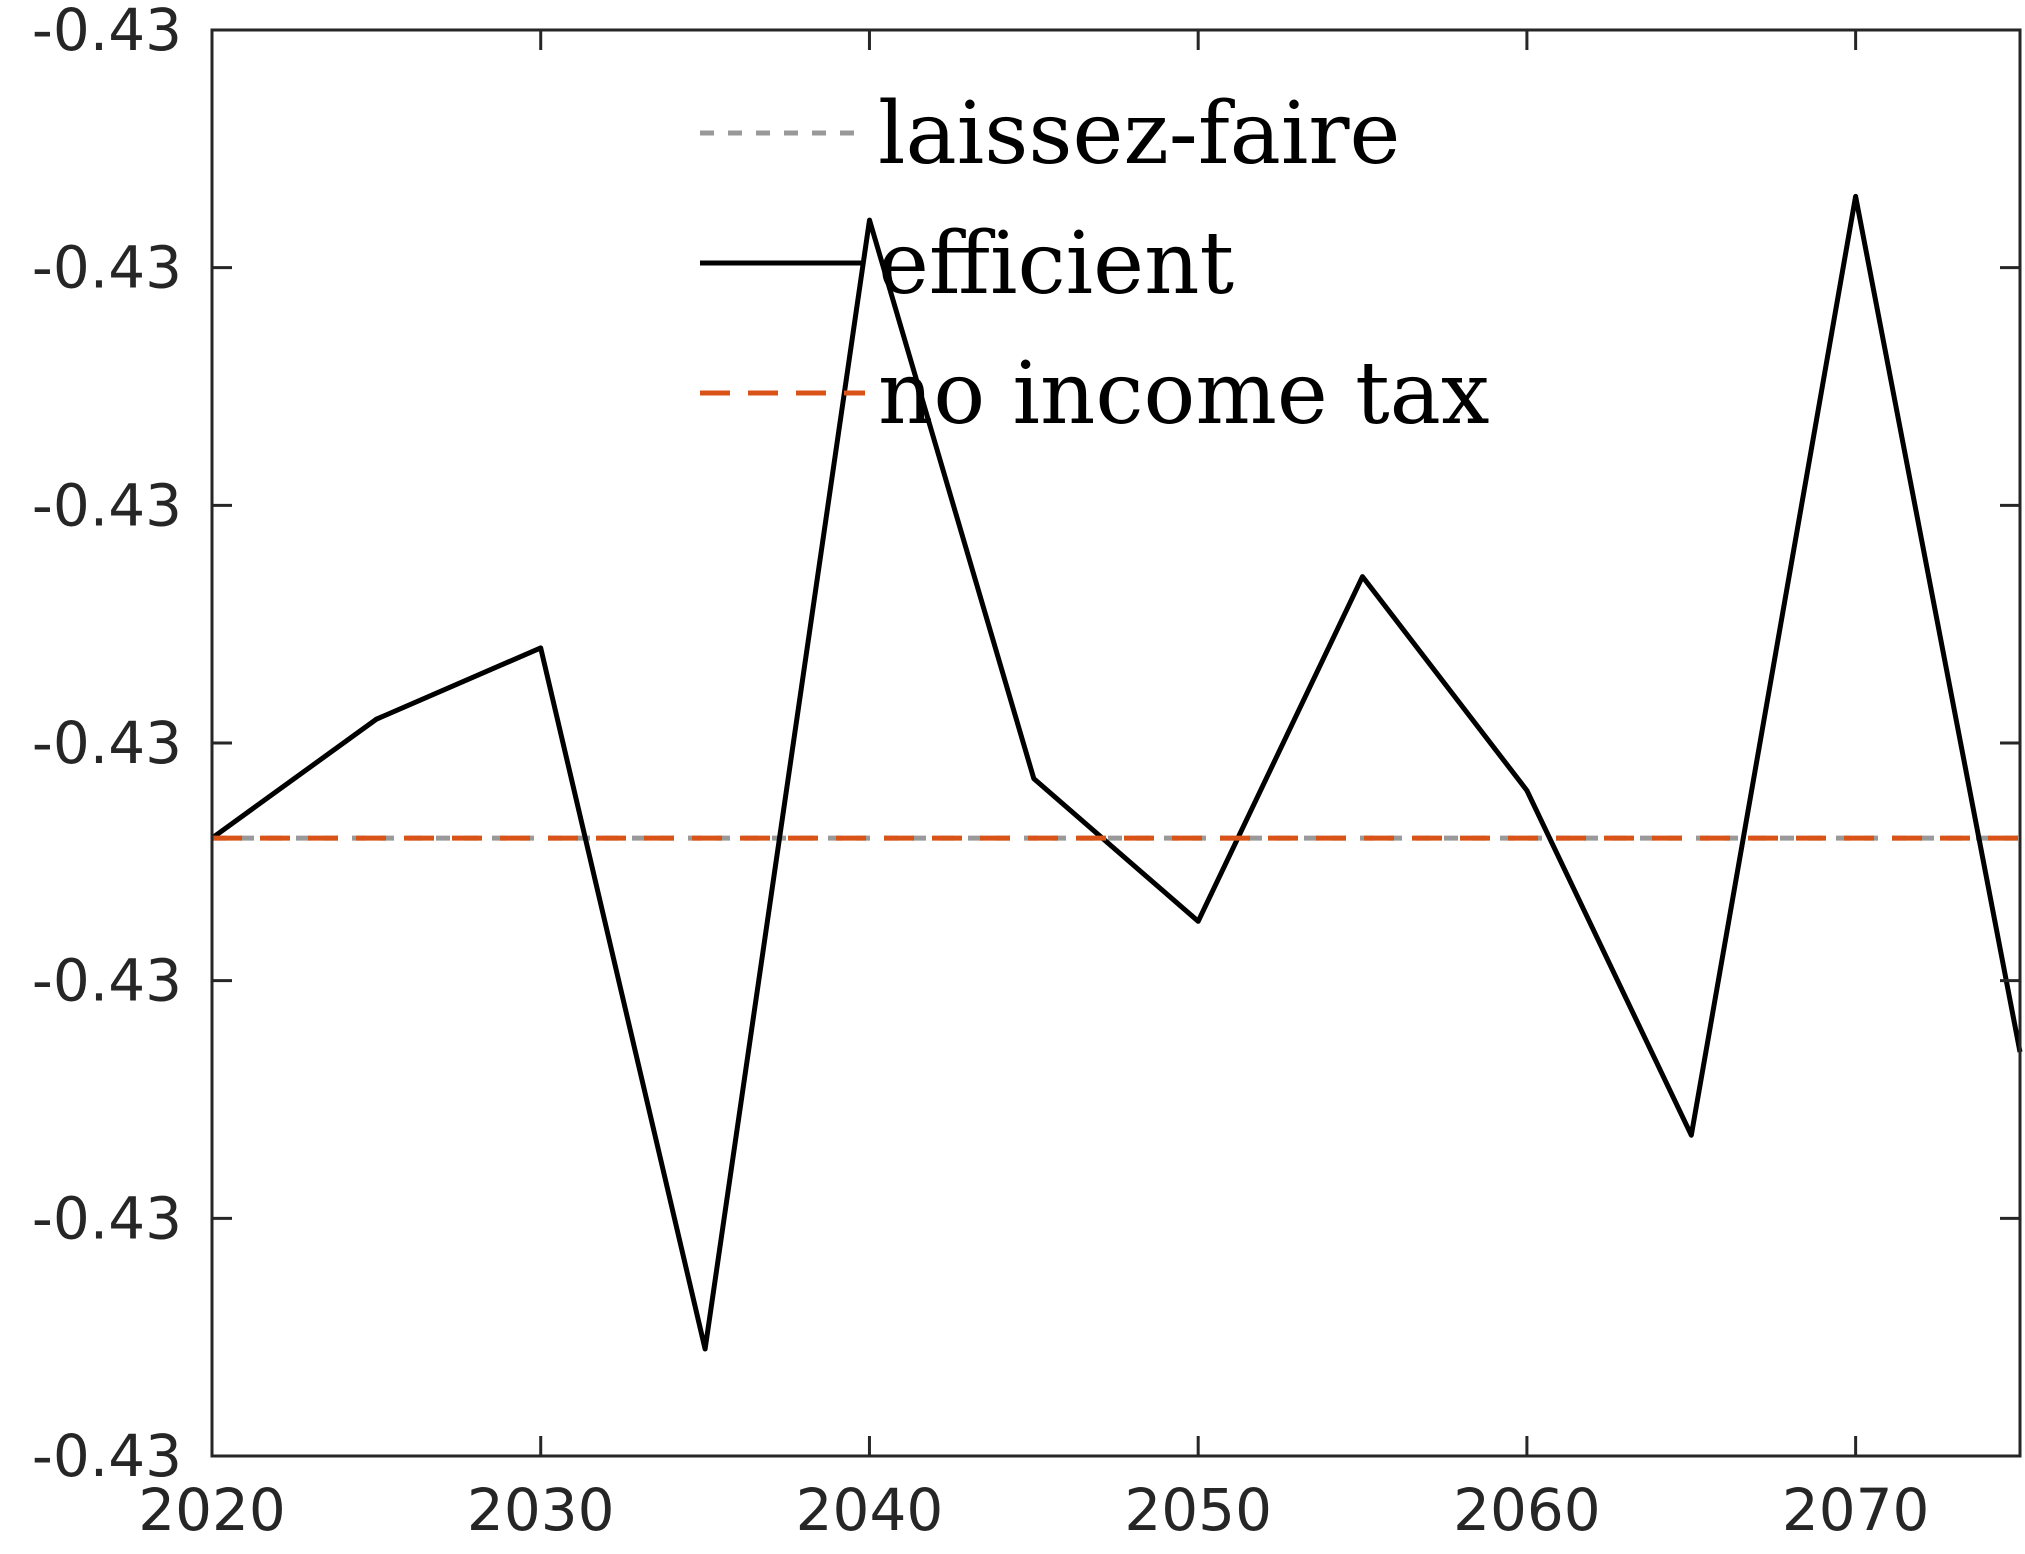 This screenshot has width=2025, height=1554. I want to click on legend: laissez-faire efficient no income tax, so click(1094, 264).